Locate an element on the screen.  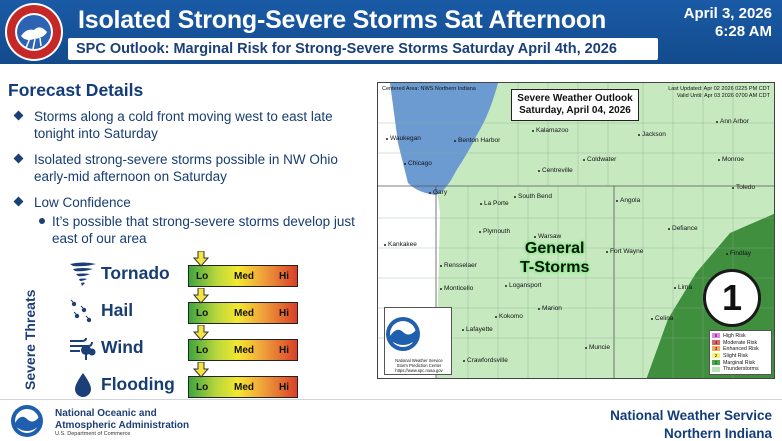
nws-logo-icon is located at coordinates (34, 32).